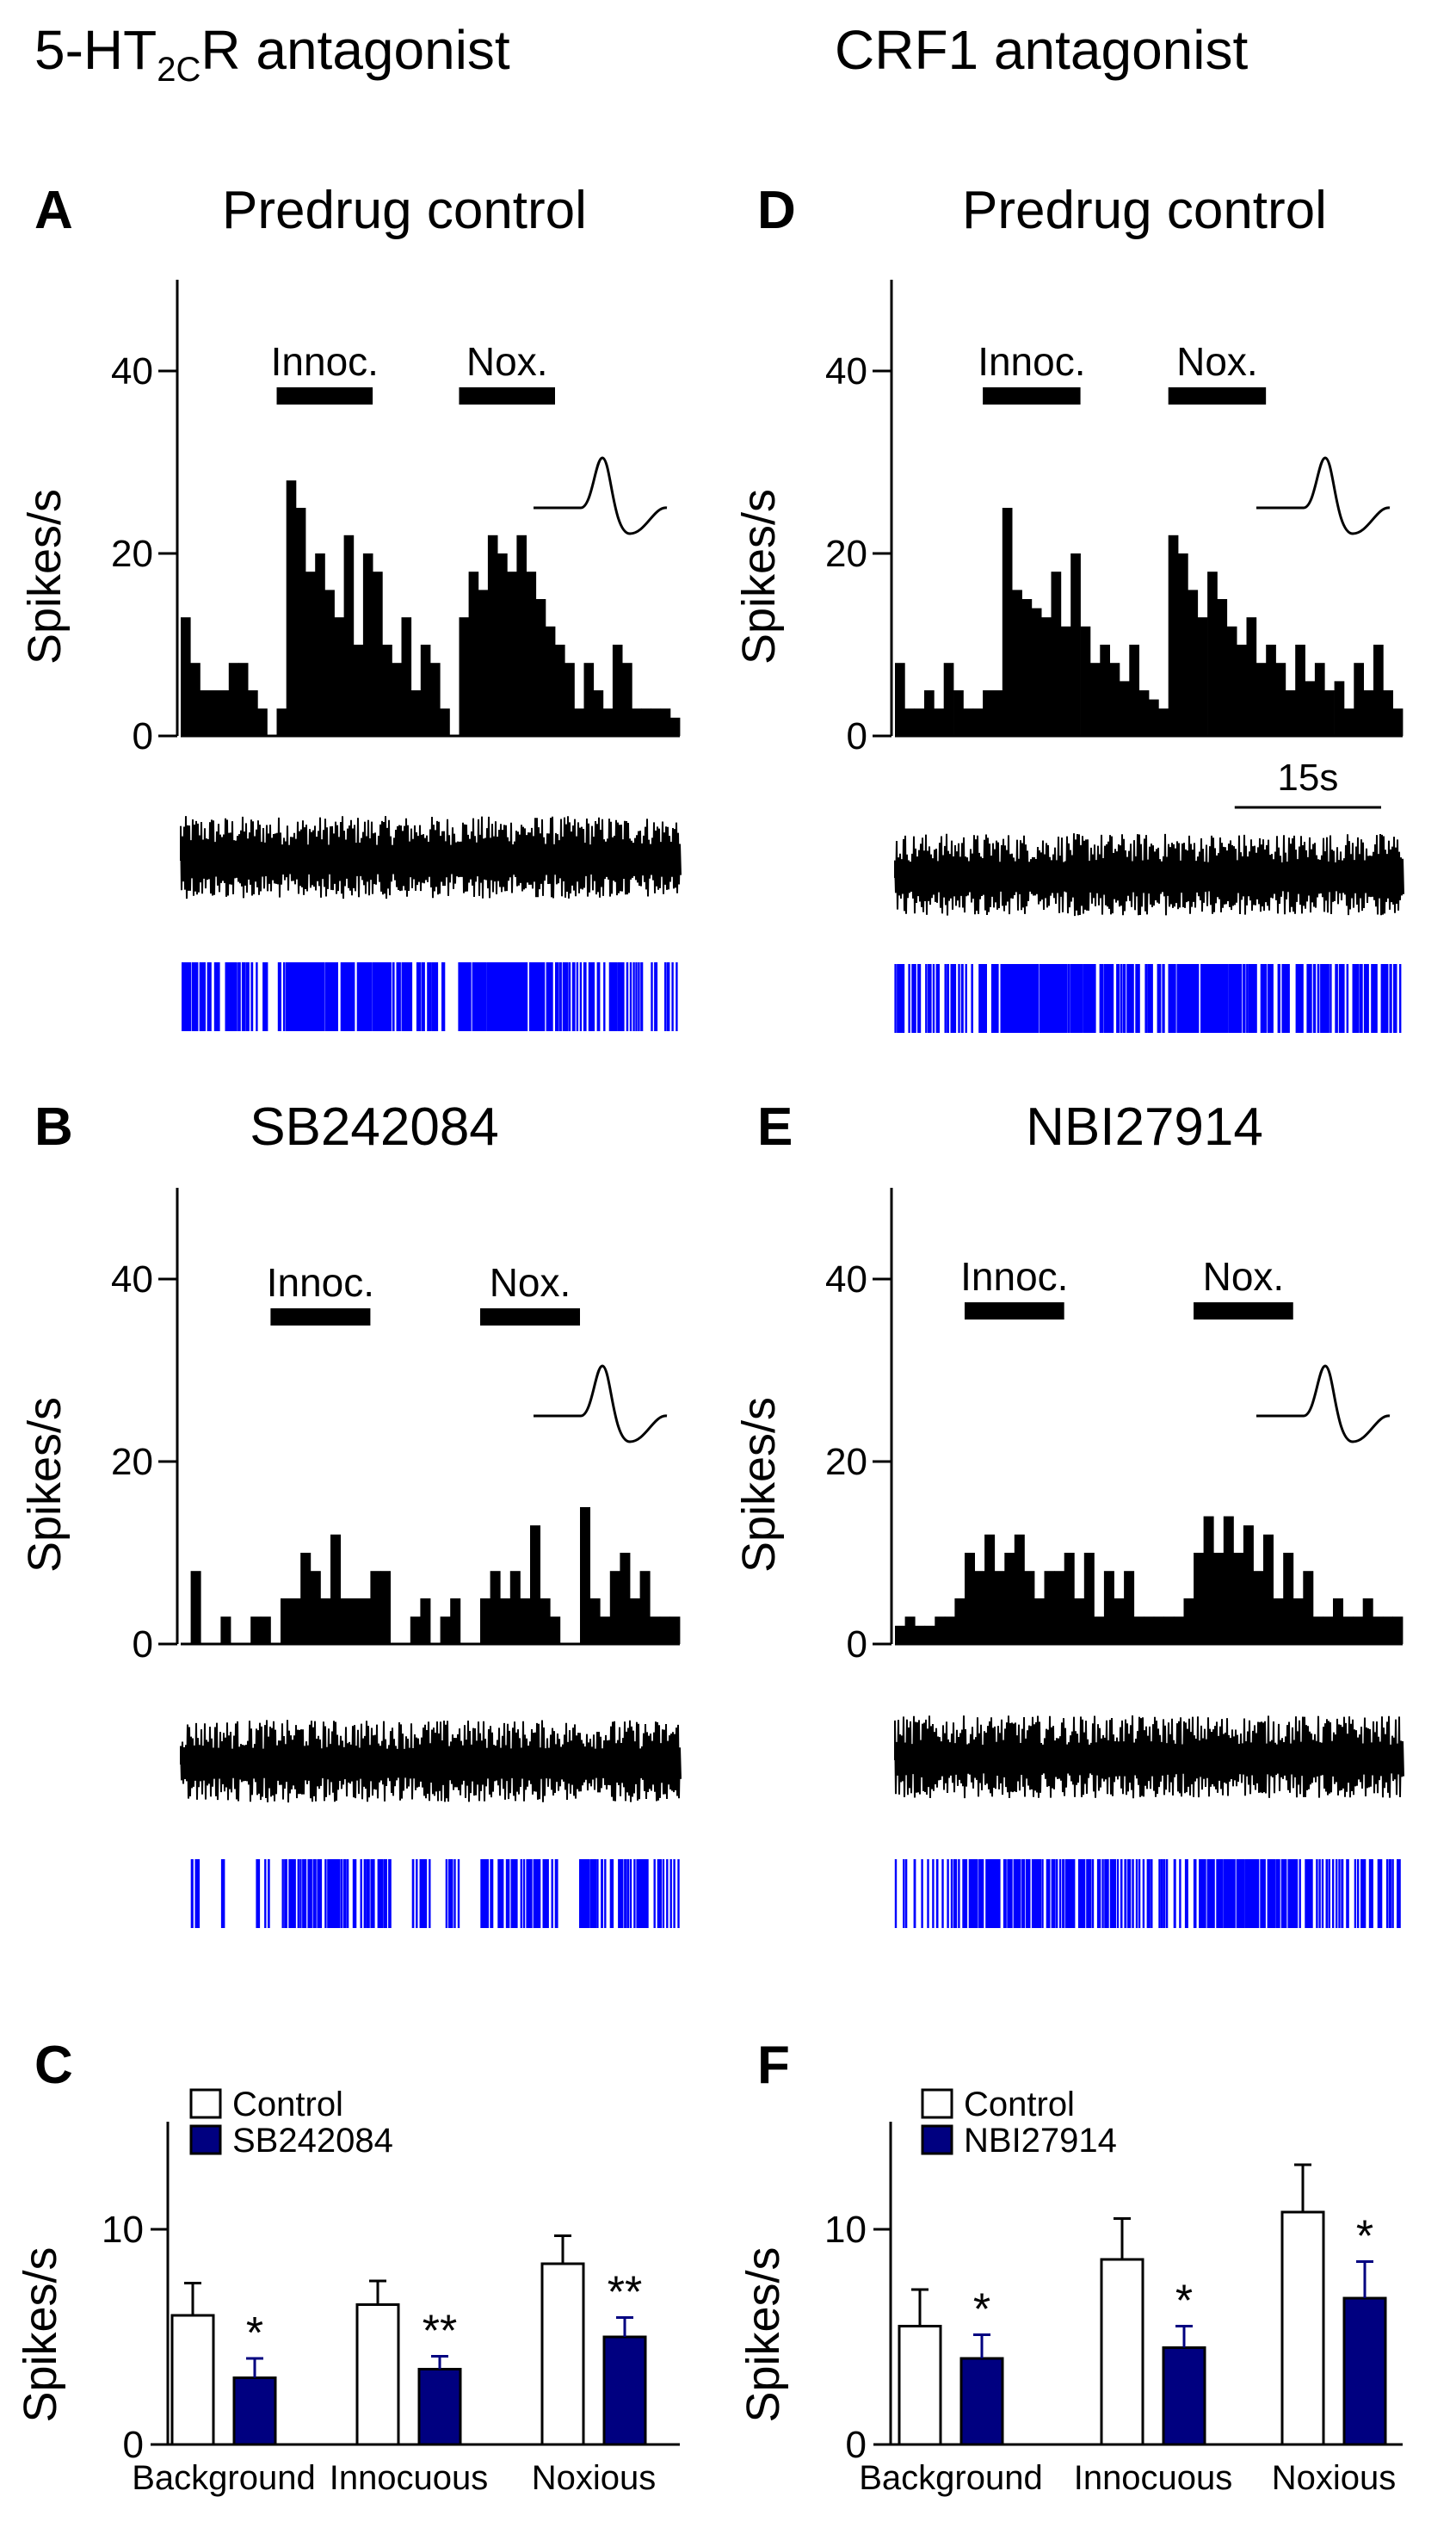 This screenshot has height=2534, width=1456. Describe the element at coordinates (777, 210) in the screenshot. I see `panel-letter-D: D` at that location.